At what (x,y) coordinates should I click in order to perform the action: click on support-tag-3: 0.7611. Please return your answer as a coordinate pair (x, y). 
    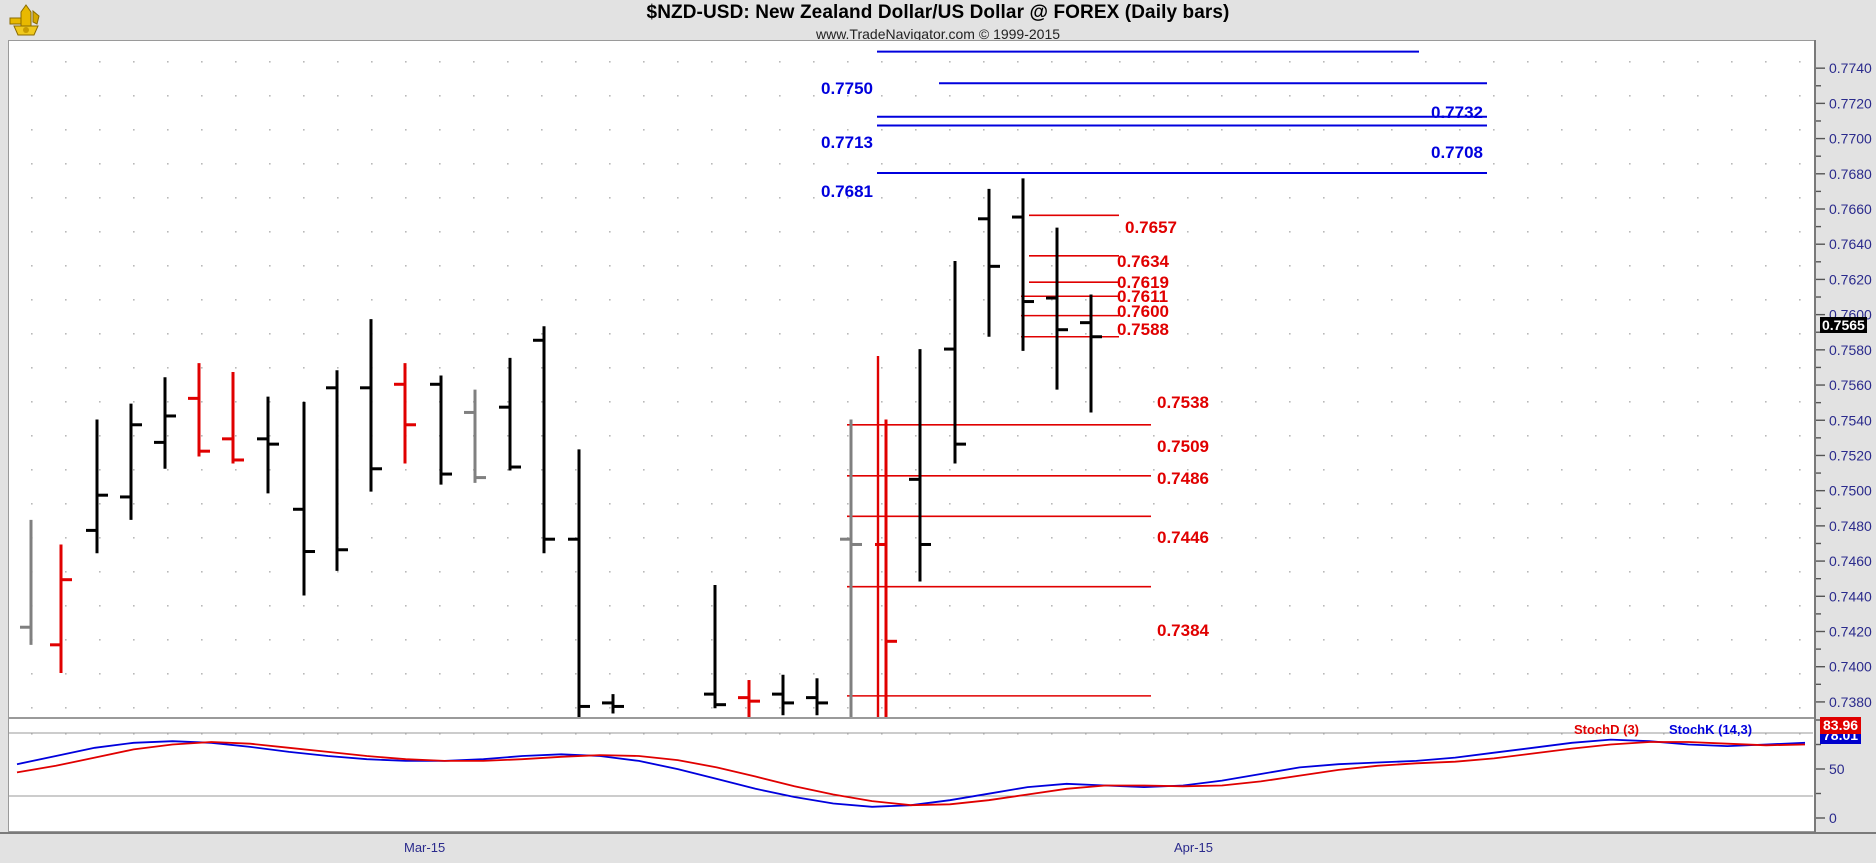
    Looking at the image, I should click on (1143, 296).